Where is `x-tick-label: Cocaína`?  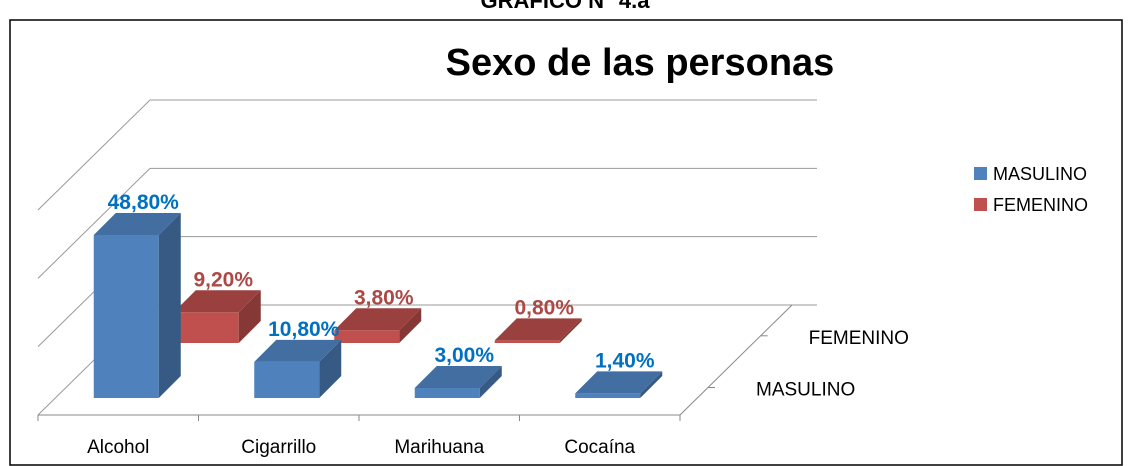 x-tick-label: Cocaína is located at coordinates (599, 447).